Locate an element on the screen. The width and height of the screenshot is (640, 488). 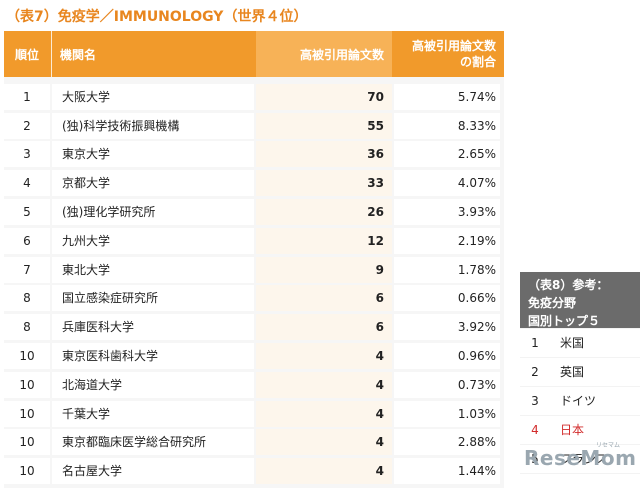
institution-cell: 名古屋大学 is located at coordinates (153, 471).